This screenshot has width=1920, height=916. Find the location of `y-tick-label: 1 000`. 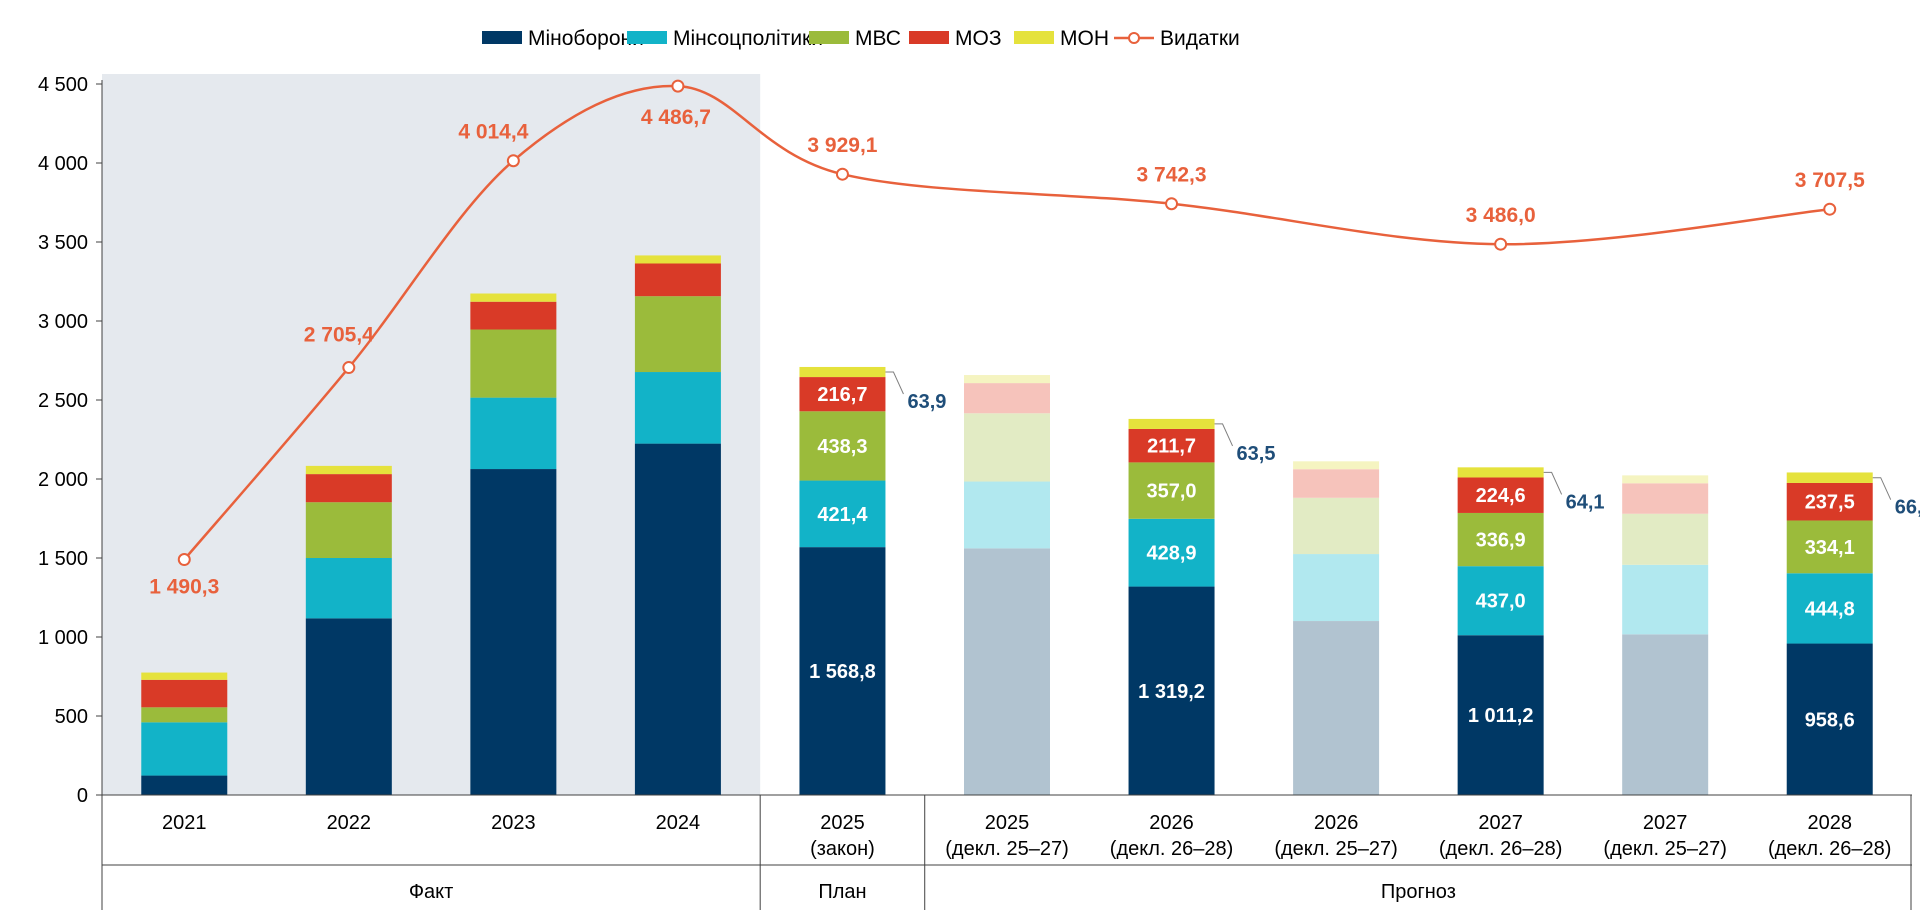

y-tick-label: 1 000 is located at coordinates (63, 638).